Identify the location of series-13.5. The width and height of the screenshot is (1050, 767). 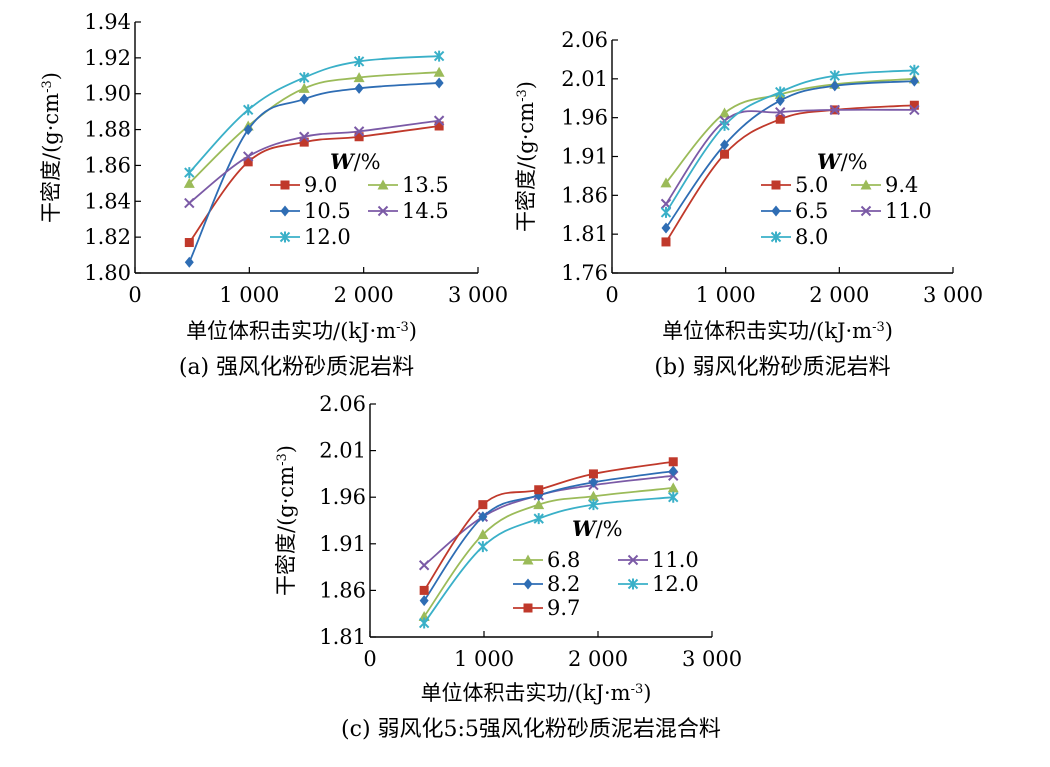
(314, 127).